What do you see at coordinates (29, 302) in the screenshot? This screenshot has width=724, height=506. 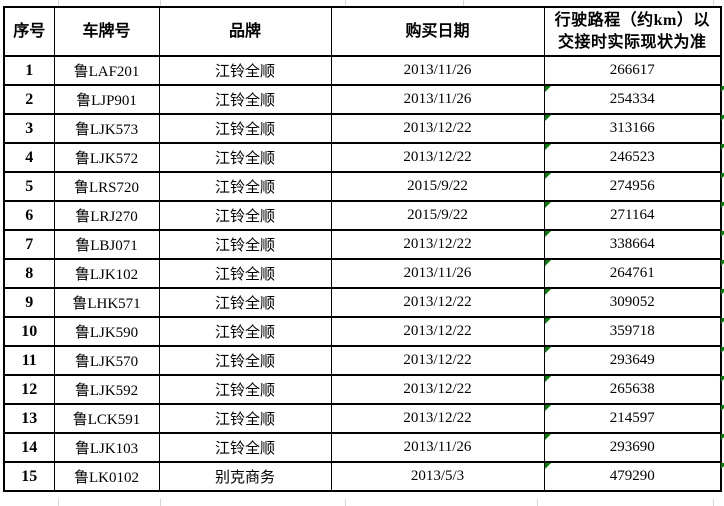 I see `cell-index: 9` at bounding box center [29, 302].